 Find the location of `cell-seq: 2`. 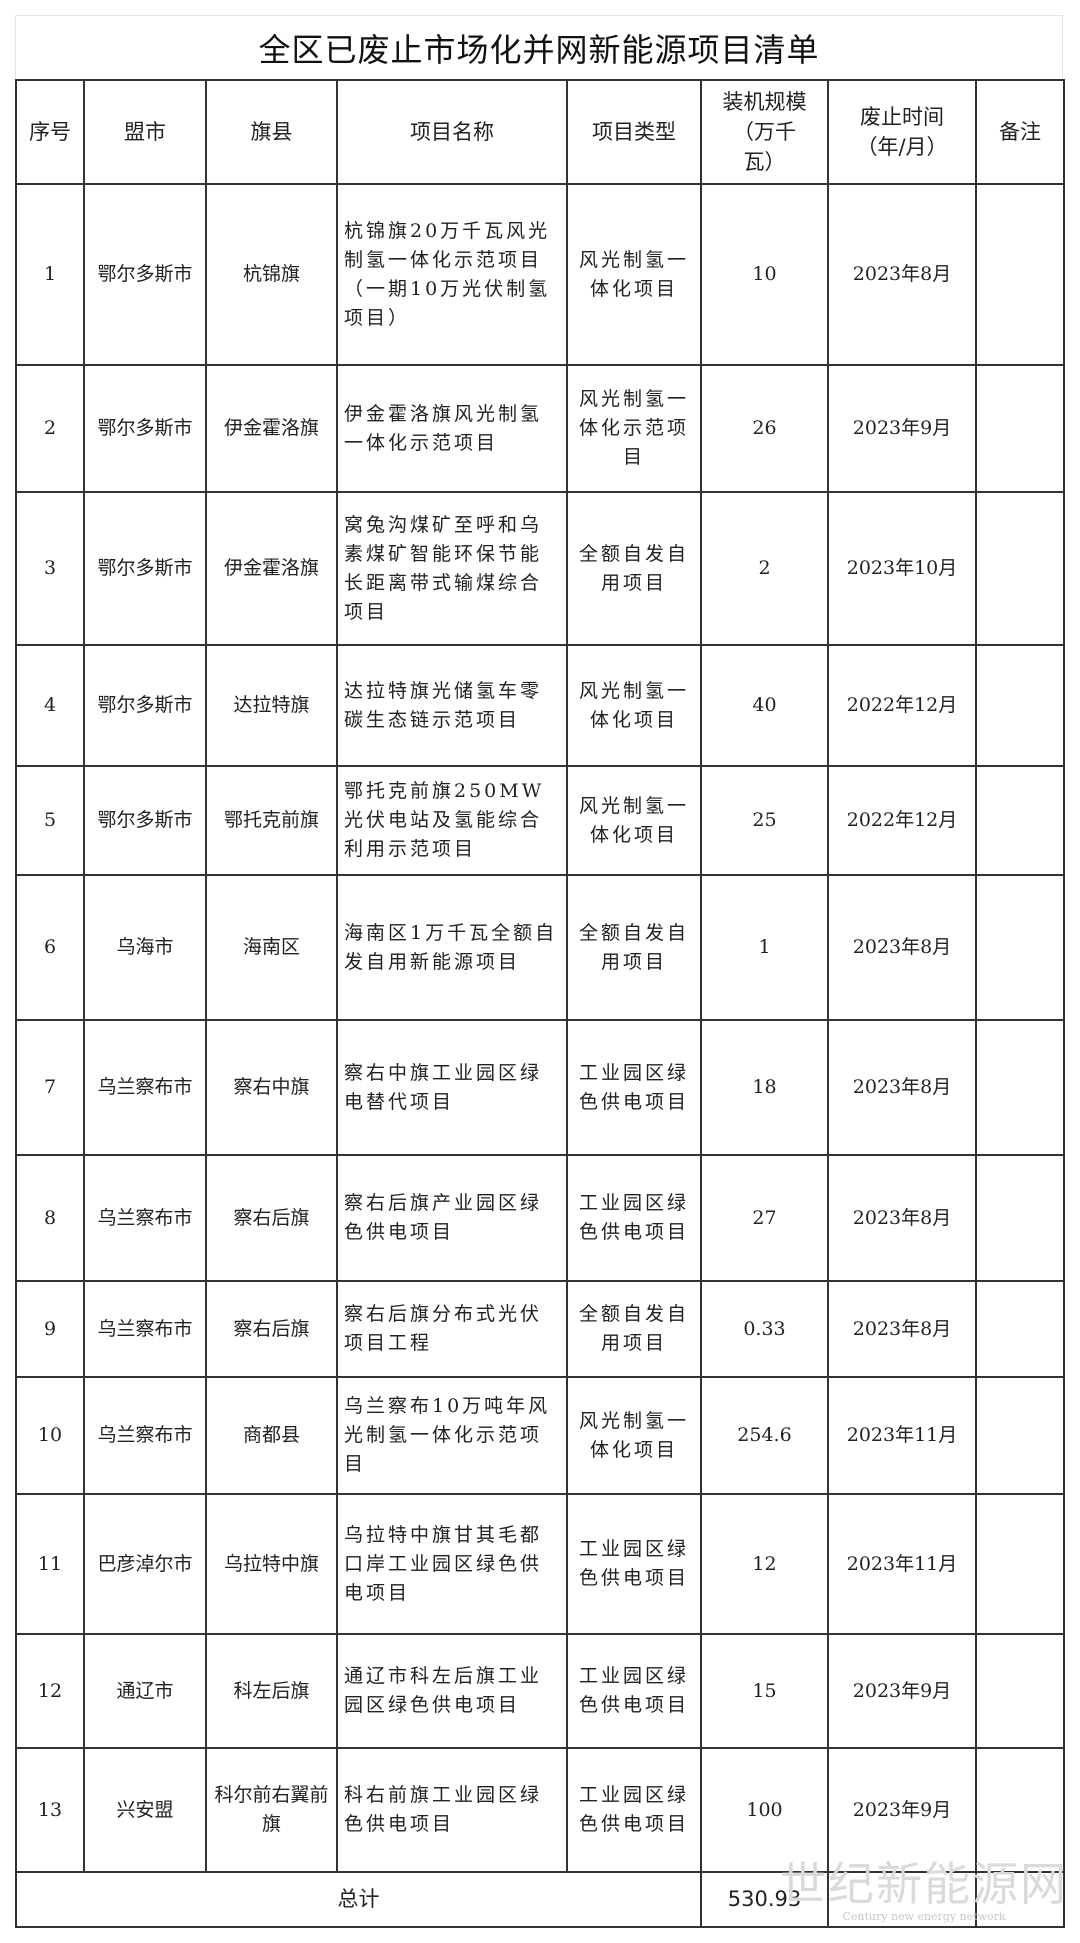

cell-seq: 2 is located at coordinates (50, 428).